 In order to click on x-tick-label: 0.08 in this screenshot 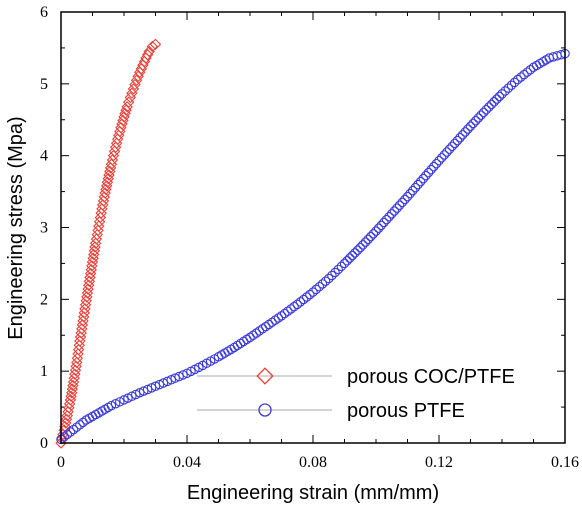, I will do `click(313, 462)`.